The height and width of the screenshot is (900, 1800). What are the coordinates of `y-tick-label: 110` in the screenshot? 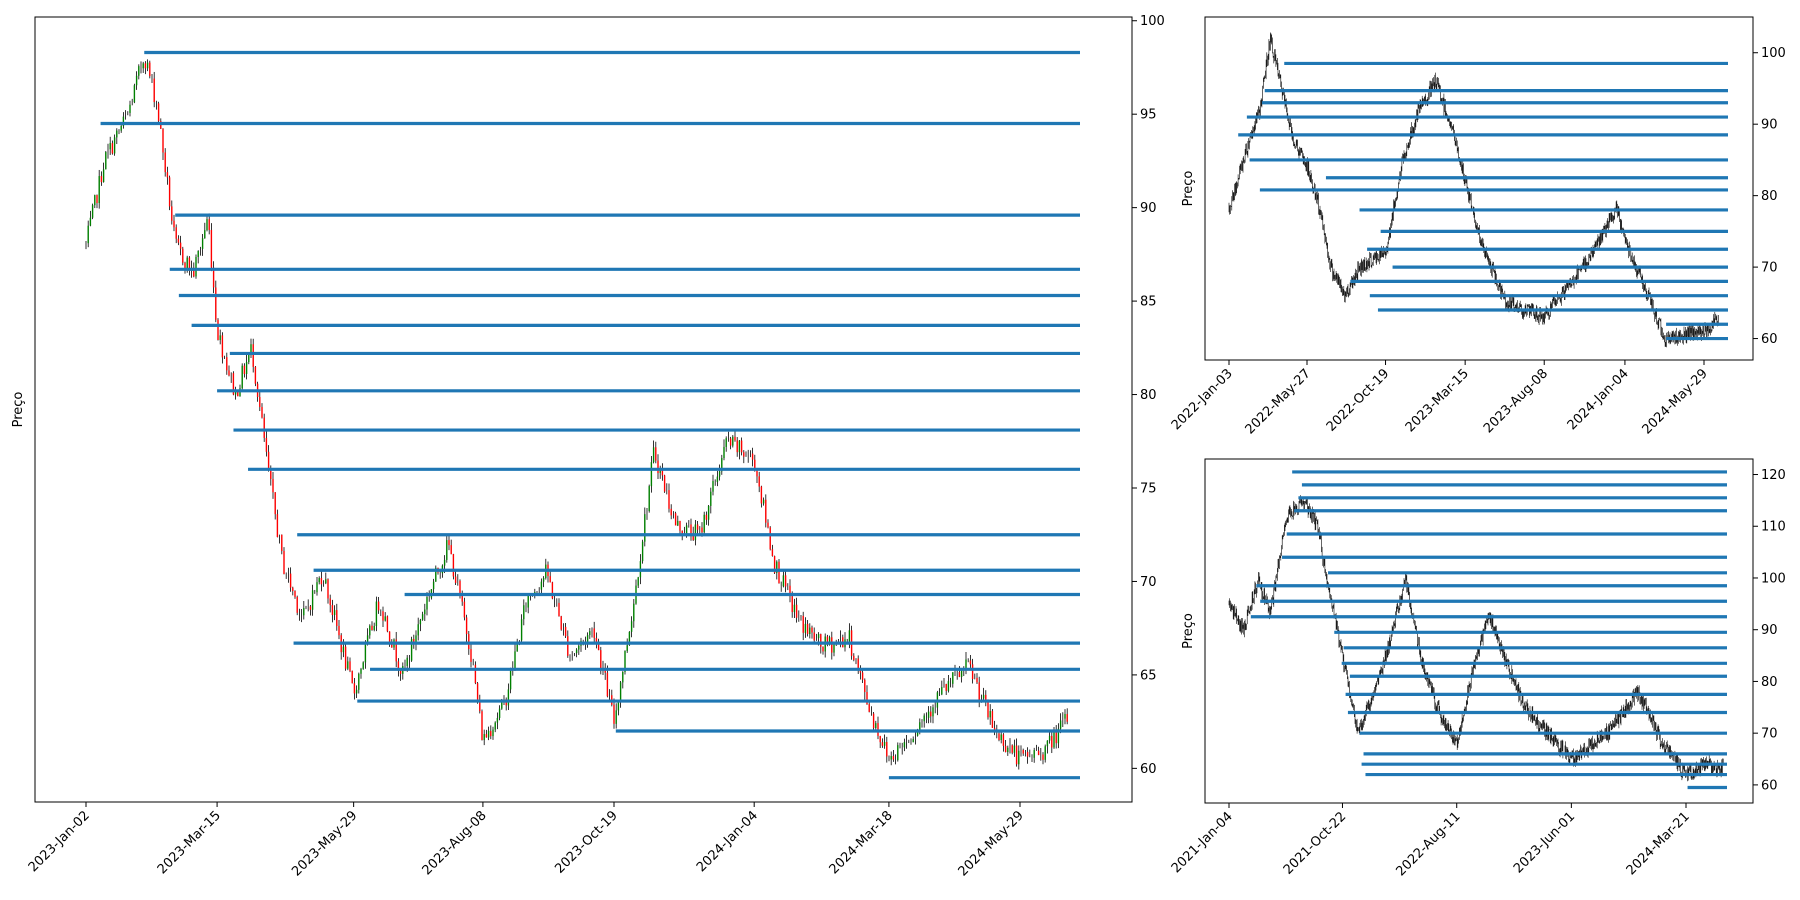 It's located at (1773, 527).